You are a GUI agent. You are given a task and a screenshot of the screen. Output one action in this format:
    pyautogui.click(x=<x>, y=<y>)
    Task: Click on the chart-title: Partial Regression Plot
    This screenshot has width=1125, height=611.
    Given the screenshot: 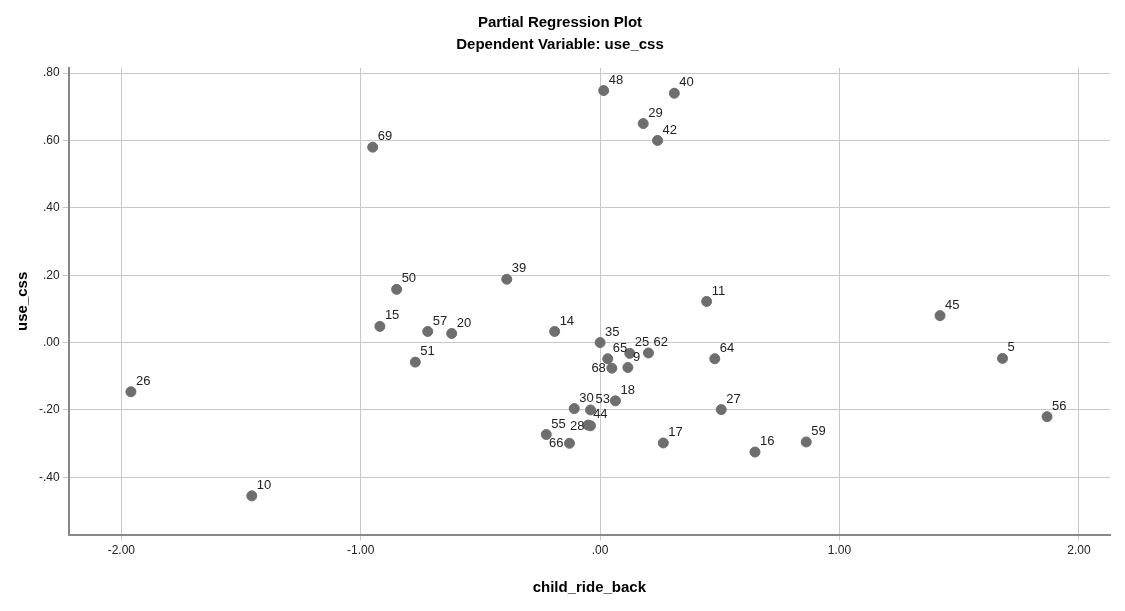 What is the action you would take?
    pyautogui.click(x=560, y=22)
    